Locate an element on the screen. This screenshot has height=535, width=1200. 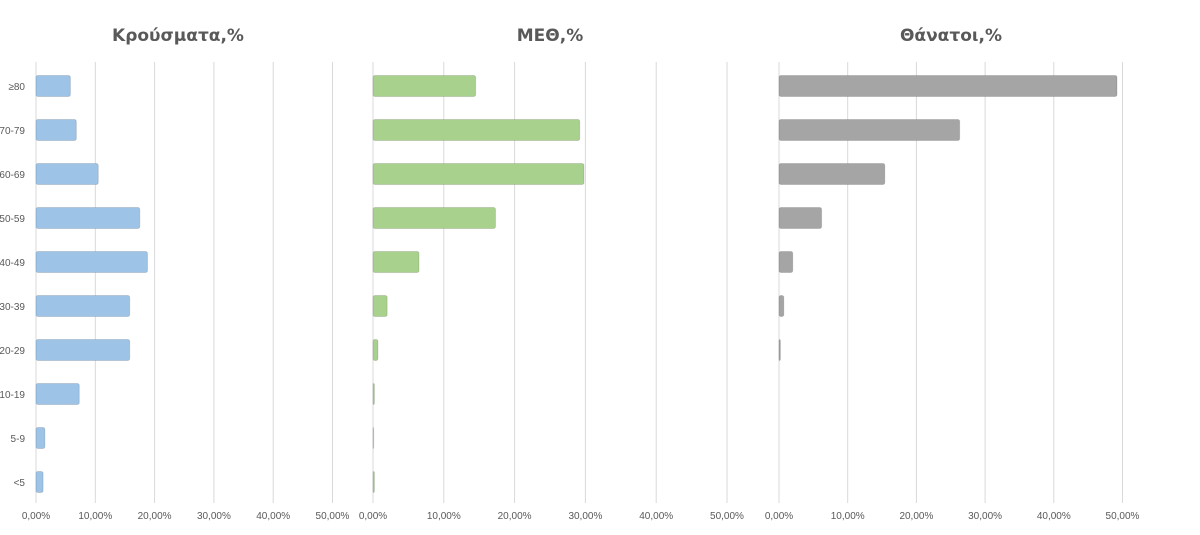
chart-title: Θάνατοι,% is located at coordinates (951, 36).